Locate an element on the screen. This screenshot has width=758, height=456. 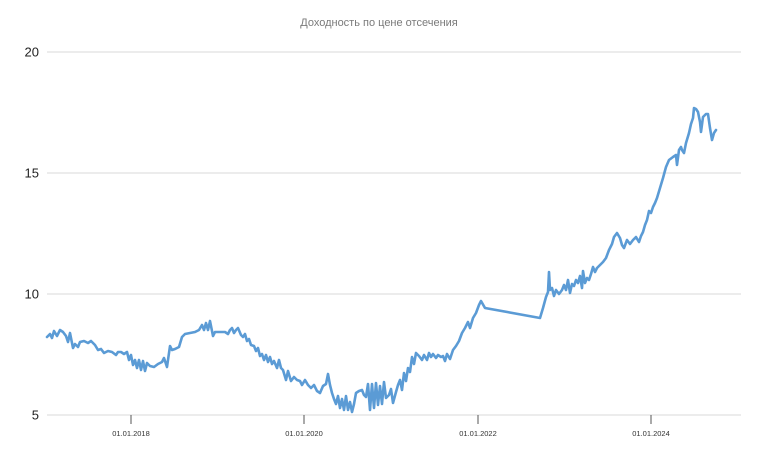
y-tick-label: 20 is located at coordinates (32, 52).